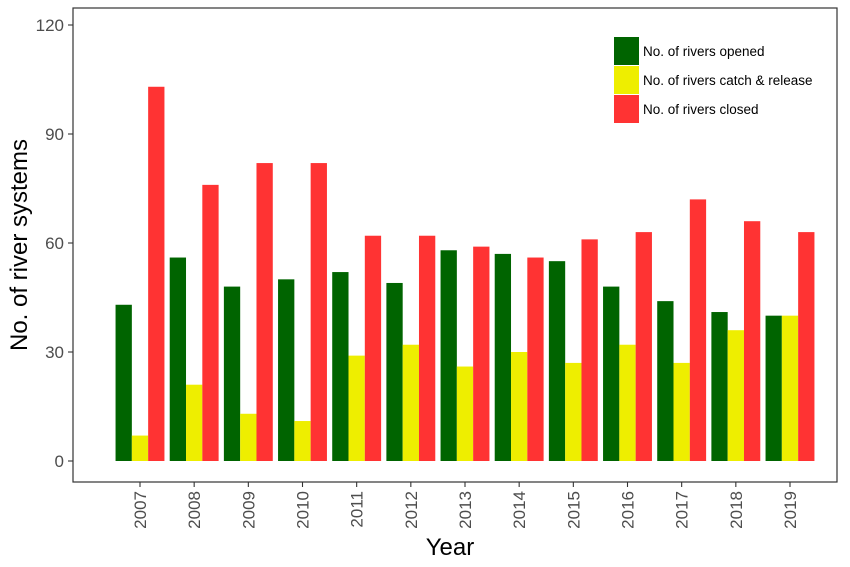 The image size is (850, 567). What do you see at coordinates (701, 109) in the screenshot?
I see `legend-label: No. of rivers closed` at bounding box center [701, 109].